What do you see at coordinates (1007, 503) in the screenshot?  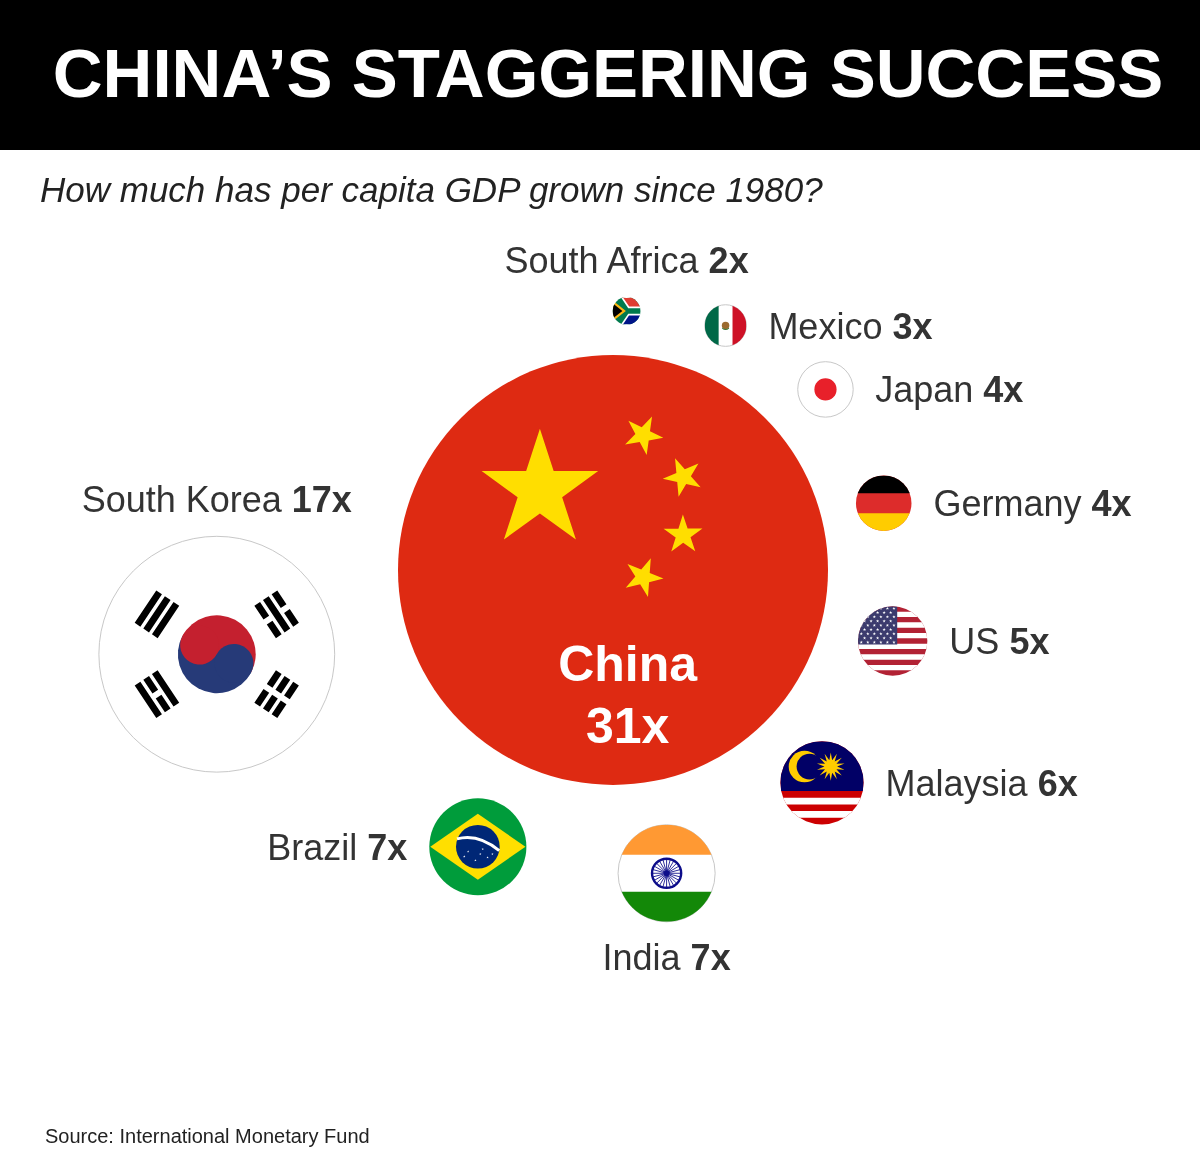 I see `category-label: Germany` at bounding box center [1007, 503].